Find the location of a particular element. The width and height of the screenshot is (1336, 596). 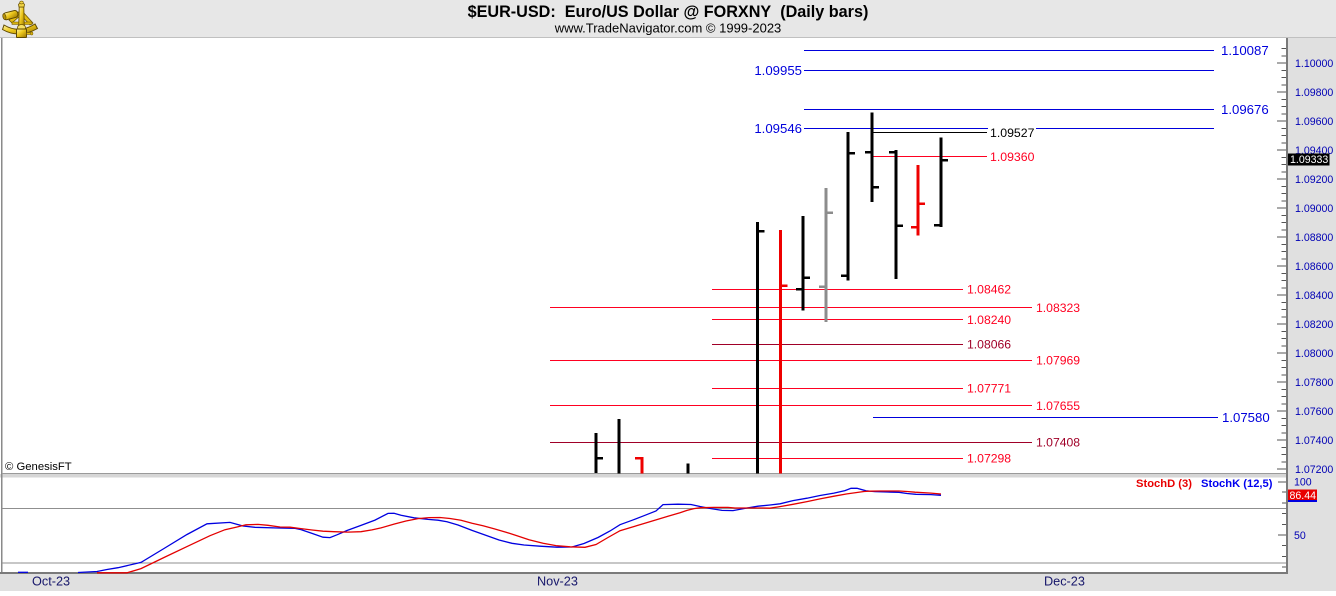

svg-text: Oct-23 is located at coordinates (51, 582).